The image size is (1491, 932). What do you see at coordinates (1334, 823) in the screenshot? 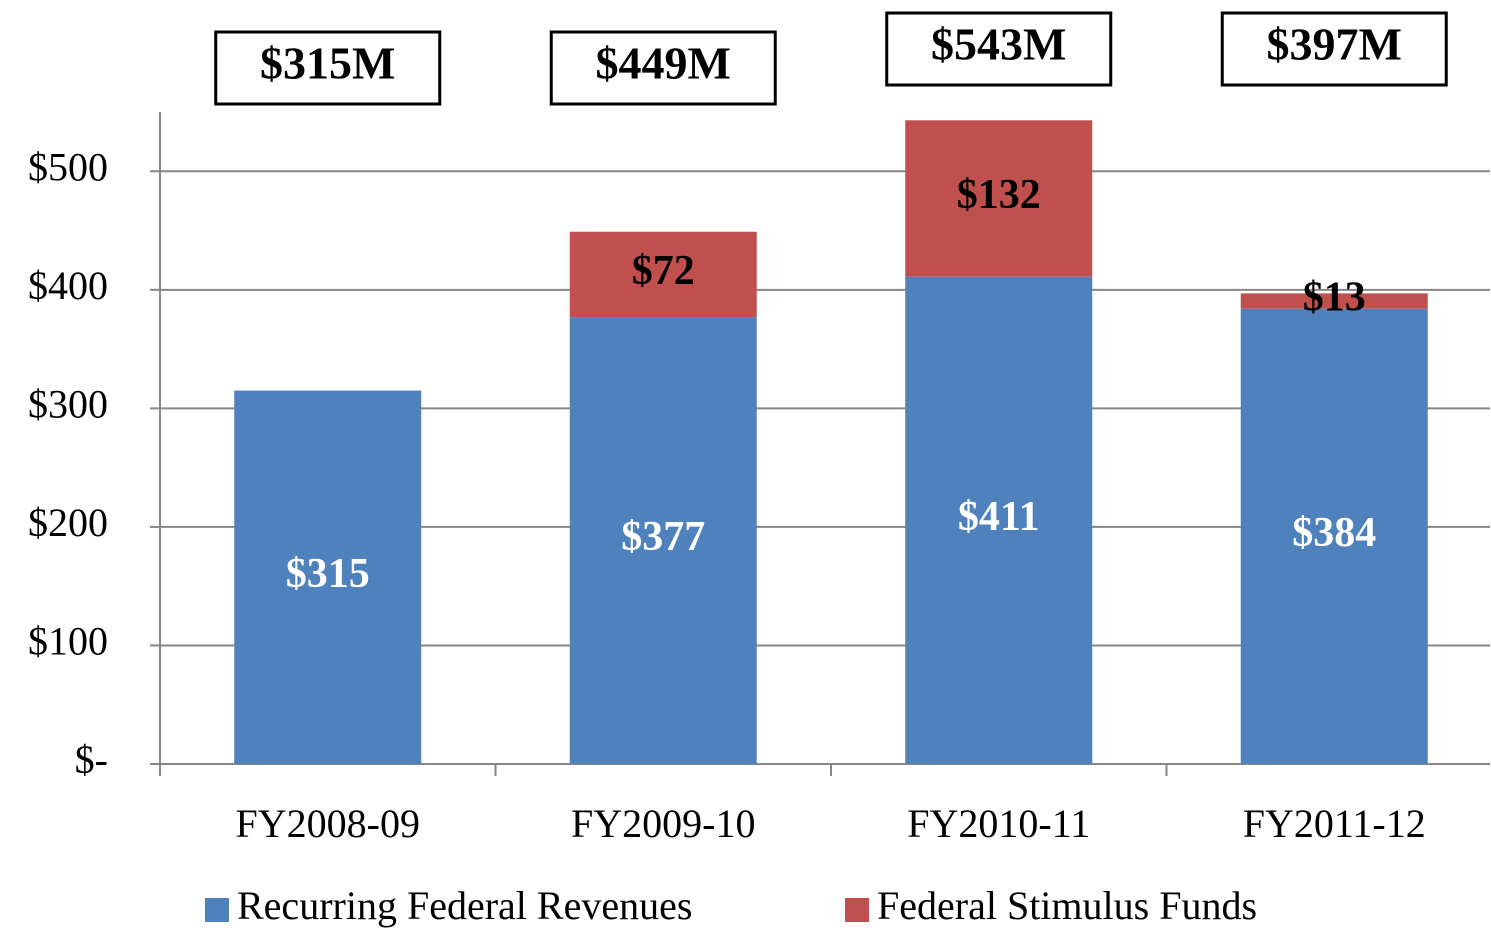
I see `x-tick-label: FY2011-12` at bounding box center [1334, 823].